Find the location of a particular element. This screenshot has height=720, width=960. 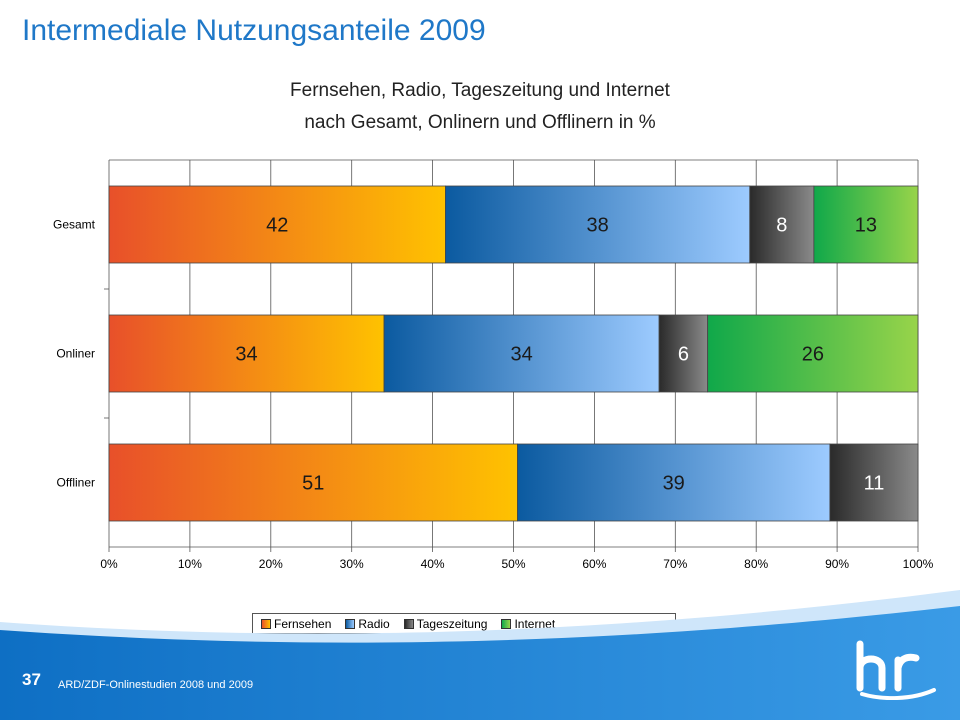

data-label: 38 is located at coordinates (597, 226).